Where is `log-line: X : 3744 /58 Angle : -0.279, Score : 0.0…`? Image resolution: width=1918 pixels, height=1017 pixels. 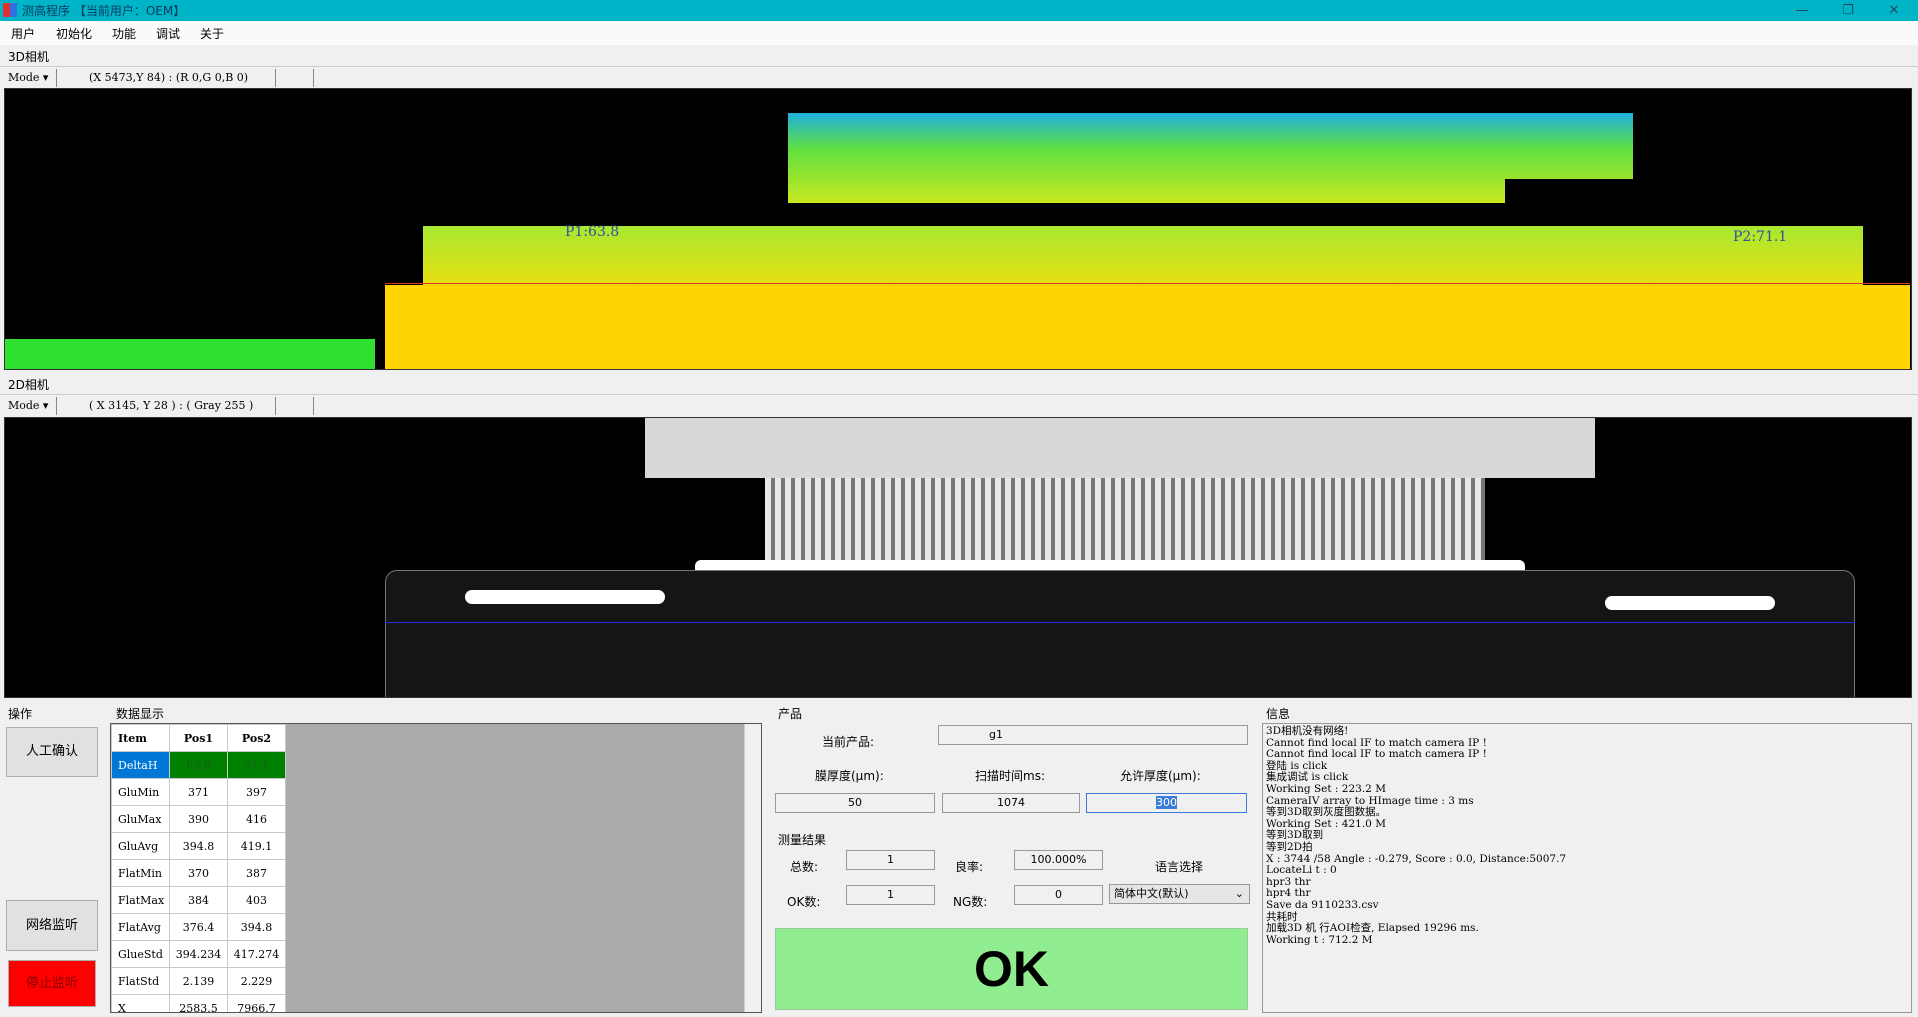 log-line: X : 3744 /58 Angle : -0.279, Score : 0.0… is located at coordinates (1416, 858).